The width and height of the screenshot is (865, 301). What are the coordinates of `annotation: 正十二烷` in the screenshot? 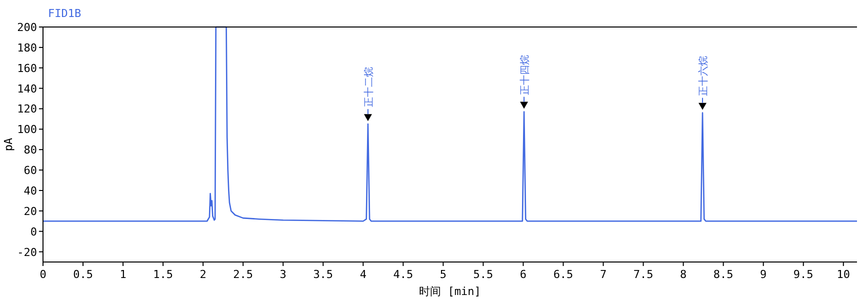 It's located at (368, 87).